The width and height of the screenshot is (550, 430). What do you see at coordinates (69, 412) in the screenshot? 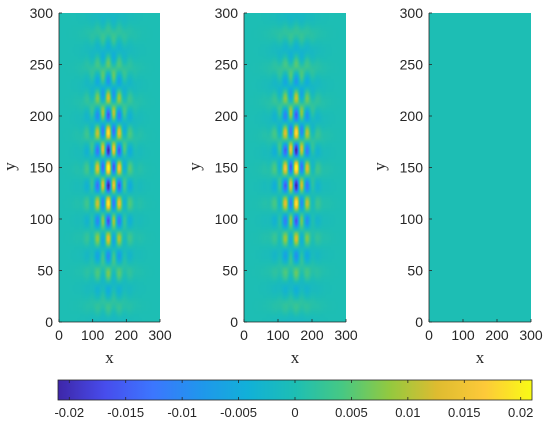
I see `colorbar-tick-label: -0.02` at bounding box center [69, 412].